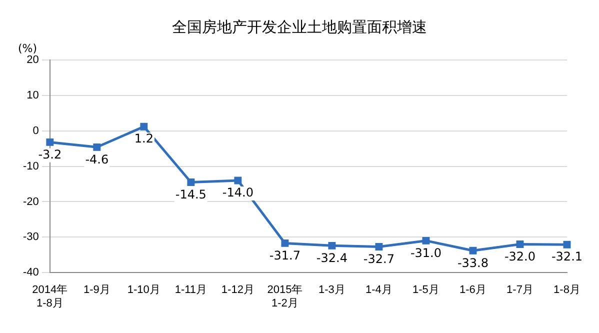  What do you see at coordinates (96, 290) in the screenshot?
I see `x-tick-label: 1-9月` at bounding box center [96, 290].